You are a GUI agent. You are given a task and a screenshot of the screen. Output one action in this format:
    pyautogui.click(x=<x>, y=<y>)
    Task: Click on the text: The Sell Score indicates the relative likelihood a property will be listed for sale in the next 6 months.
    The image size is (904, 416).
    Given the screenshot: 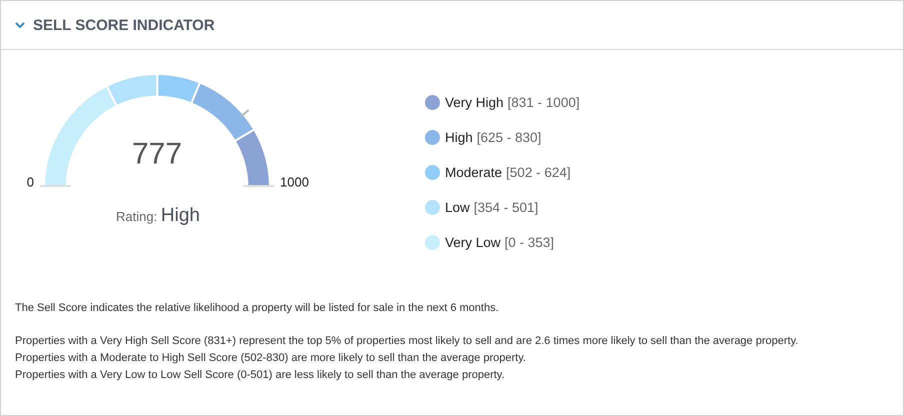 What is the action you would take?
    pyautogui.click(x=257, y=308)
    